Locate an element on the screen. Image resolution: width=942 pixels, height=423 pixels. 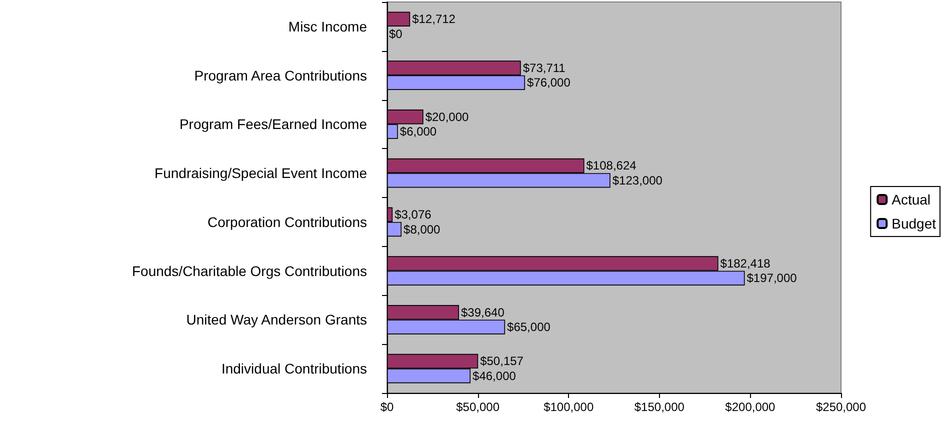
data-label: $39,640 is located at coordinates (482, 312).